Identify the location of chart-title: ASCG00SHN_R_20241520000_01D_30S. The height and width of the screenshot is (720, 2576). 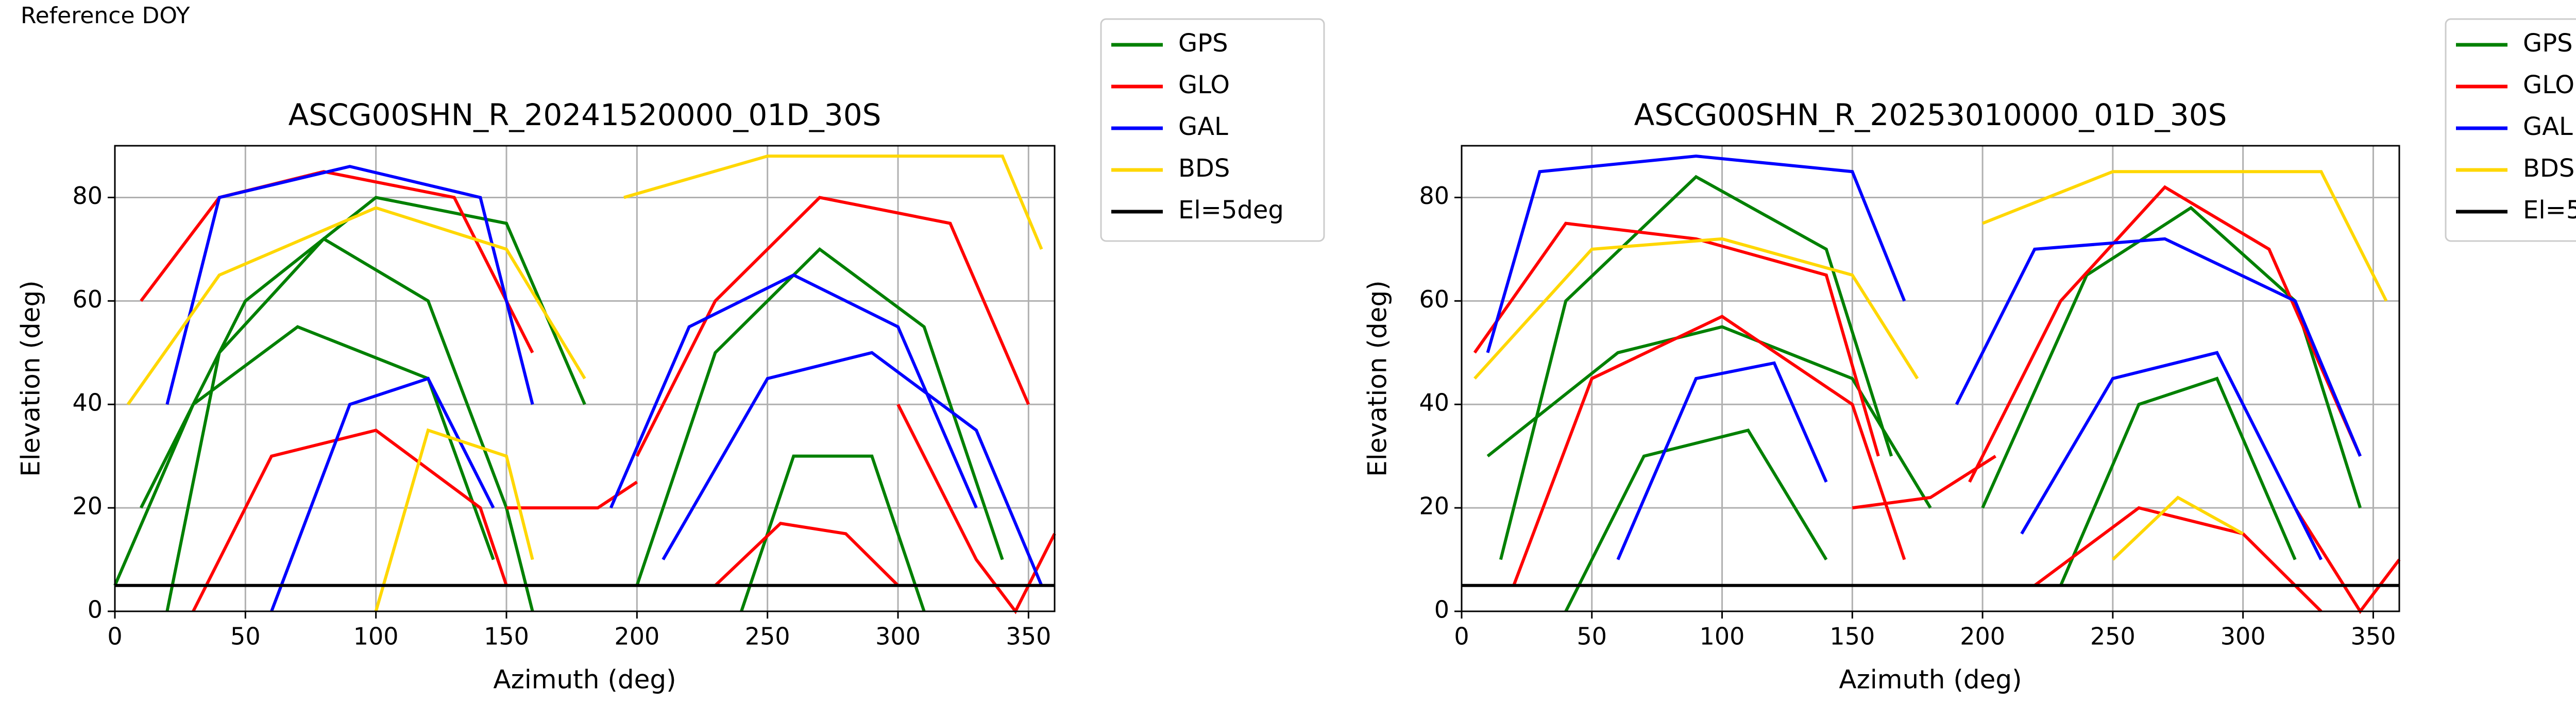
(585, 114).